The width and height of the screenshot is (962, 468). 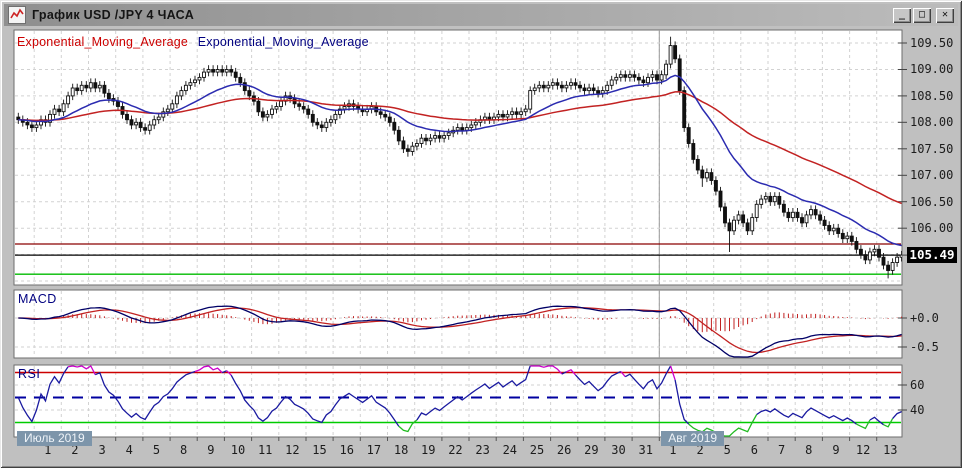 I want to click on rsi-panel-label: RSI, so click(x=29, y=374).